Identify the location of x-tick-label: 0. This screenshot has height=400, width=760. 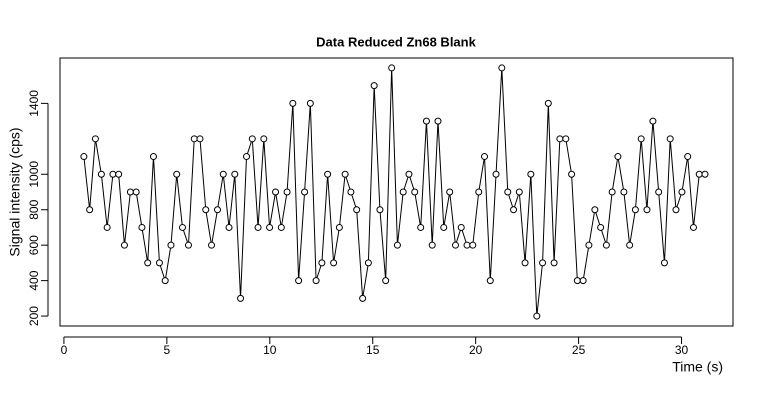
(64, 350).